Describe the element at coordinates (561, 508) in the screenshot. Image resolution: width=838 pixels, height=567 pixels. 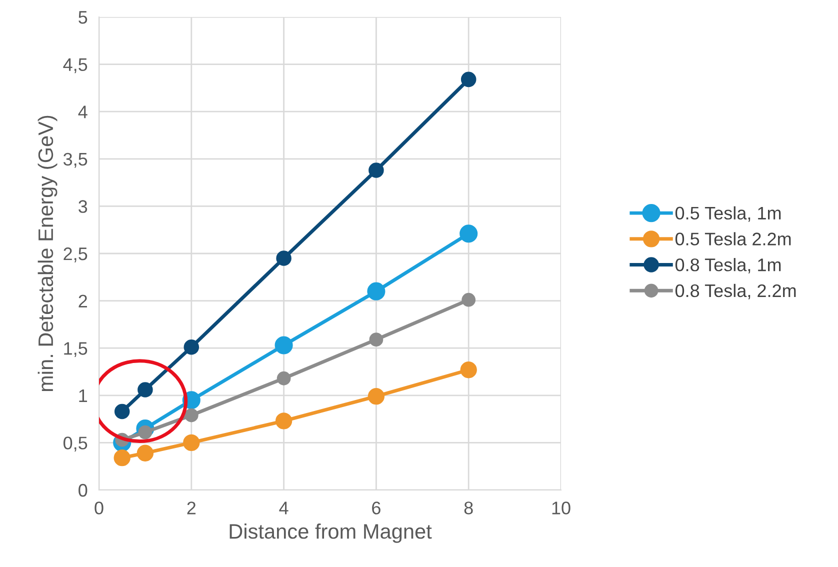
I see `x-tick-label: 10` at that location.